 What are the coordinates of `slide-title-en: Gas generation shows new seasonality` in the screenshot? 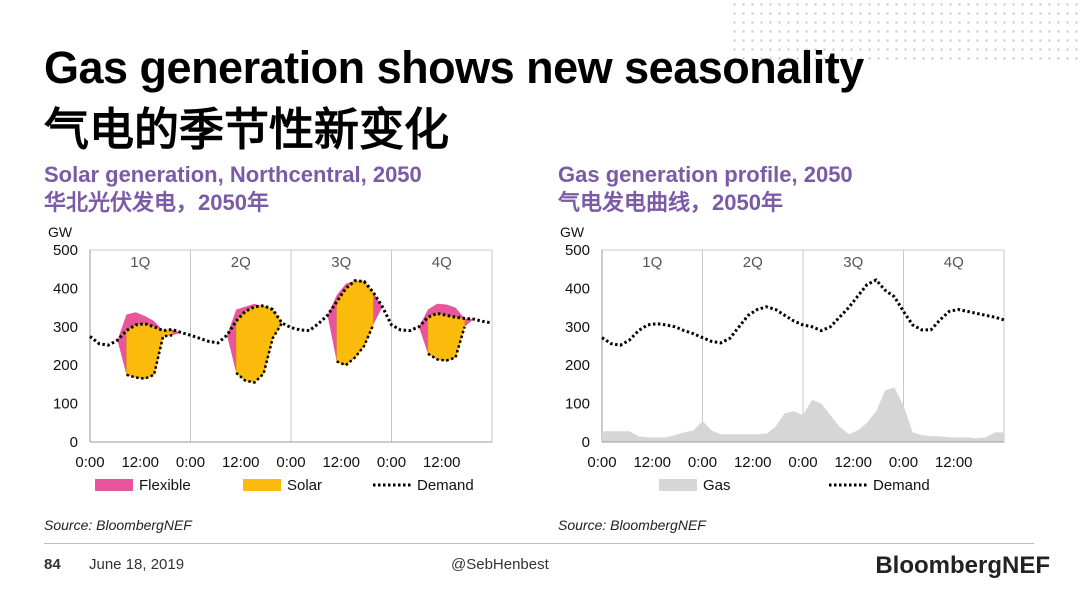 It's located at (454, 67).